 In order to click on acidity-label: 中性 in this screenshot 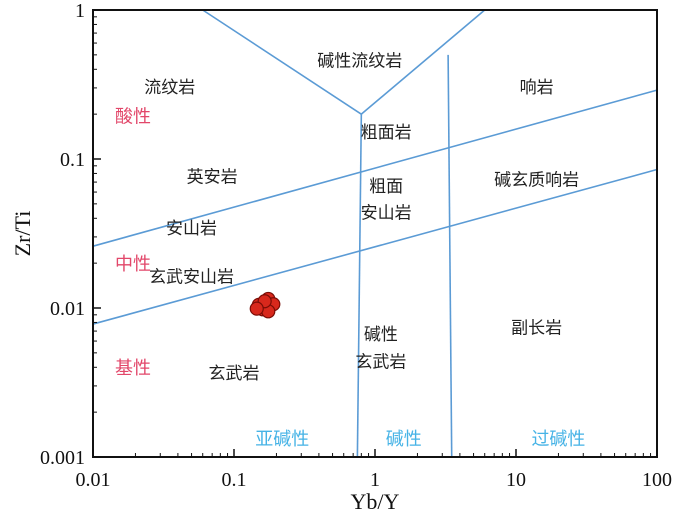, I will do `click(133, 264)`.